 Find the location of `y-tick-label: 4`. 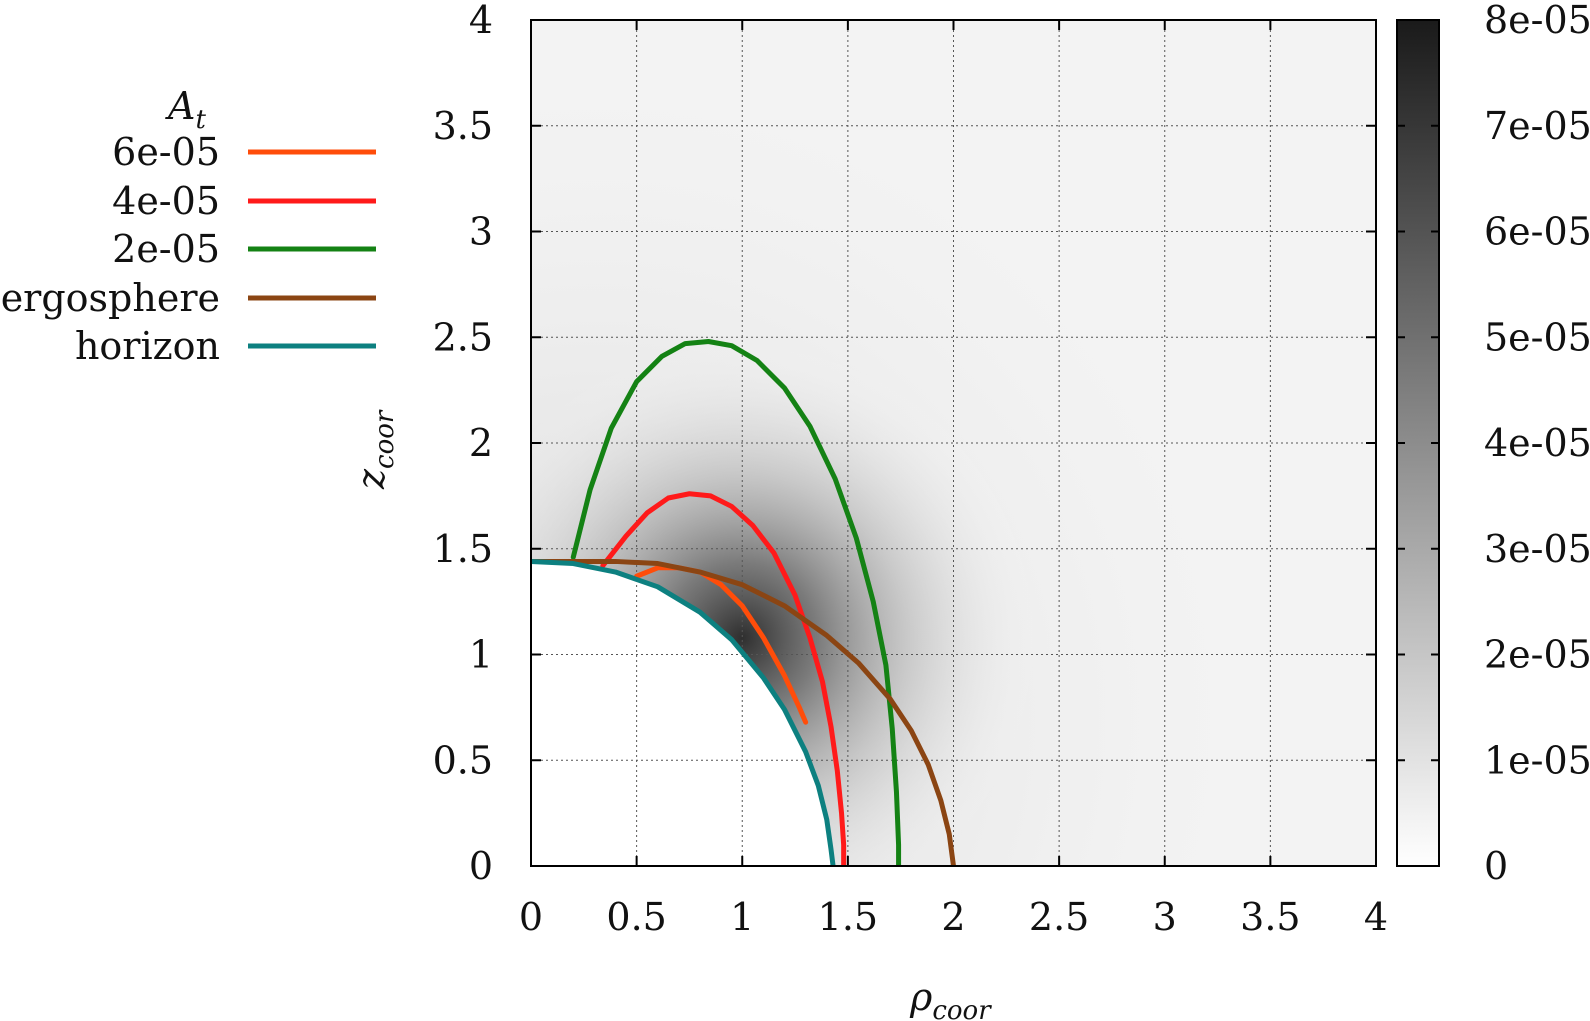

y-tick-label: 4 is located at coordinates (481, 21).